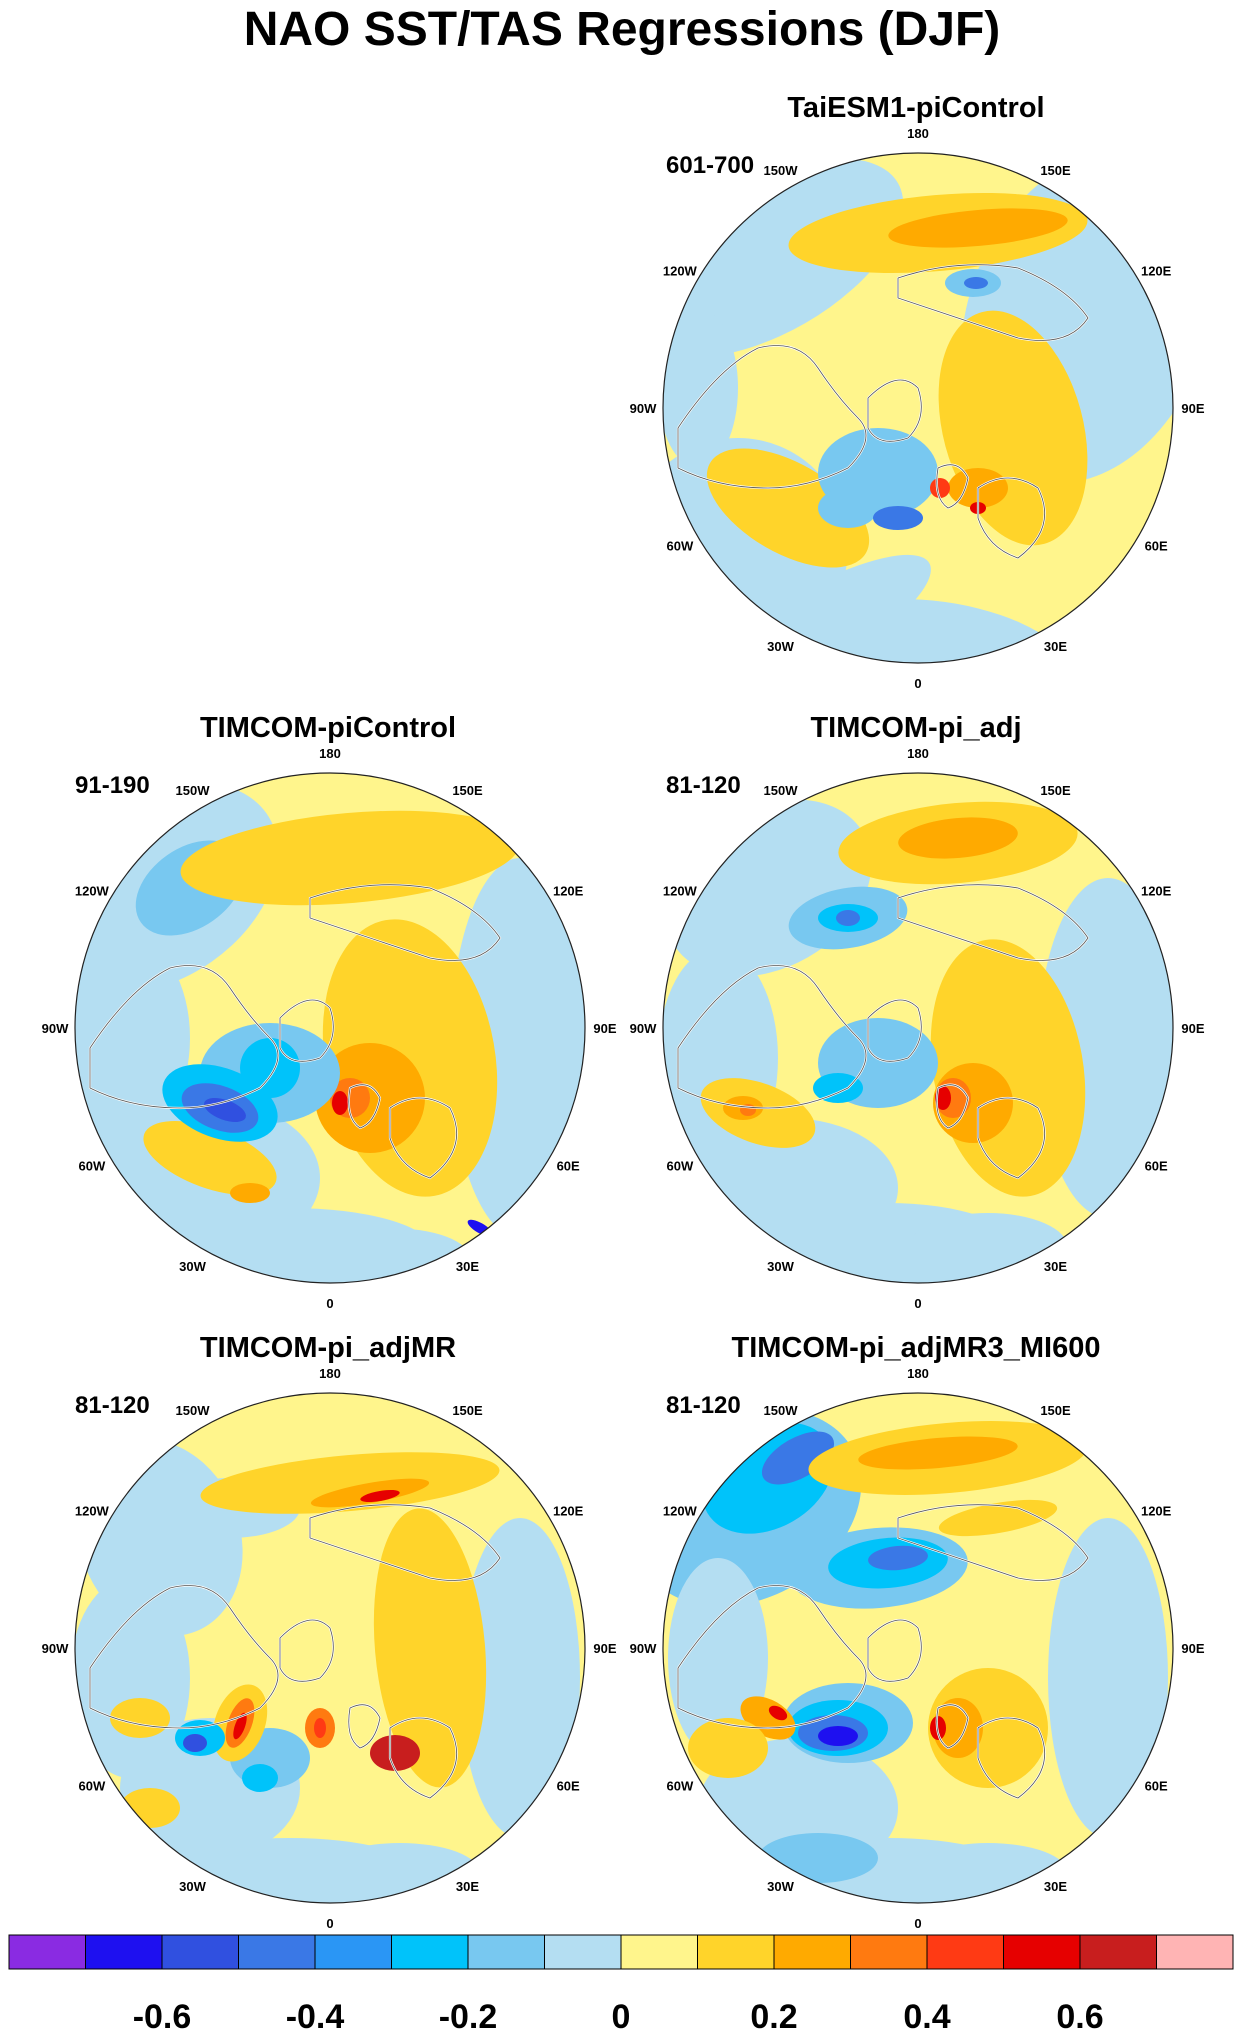 Image resolution: width=1244 pixels, height=2042 pixels. I want to click on polar-map-timcom-picontrol: 180 150E 120E 90E 60E 30E 0 30W 60W 90W 120W 150W, so click(329, 1028).